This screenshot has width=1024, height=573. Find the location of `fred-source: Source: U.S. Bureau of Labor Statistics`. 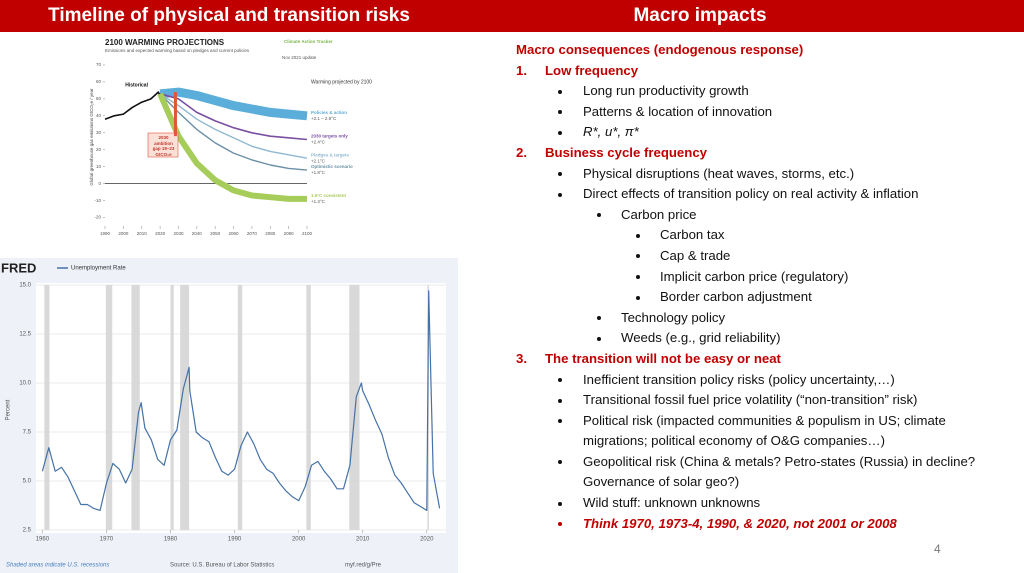

fred-source: Source: U.S. Bureau of Labor Statistics is located at coordinates (222, 566).